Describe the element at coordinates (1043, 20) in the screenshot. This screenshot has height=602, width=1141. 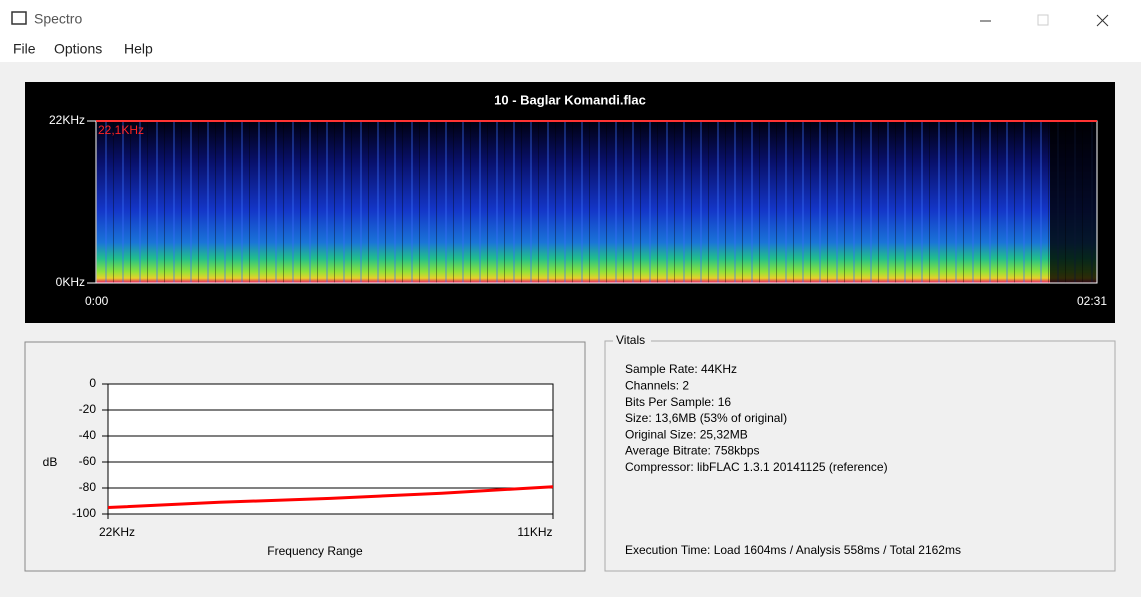
I see `maximize-button` at that location.